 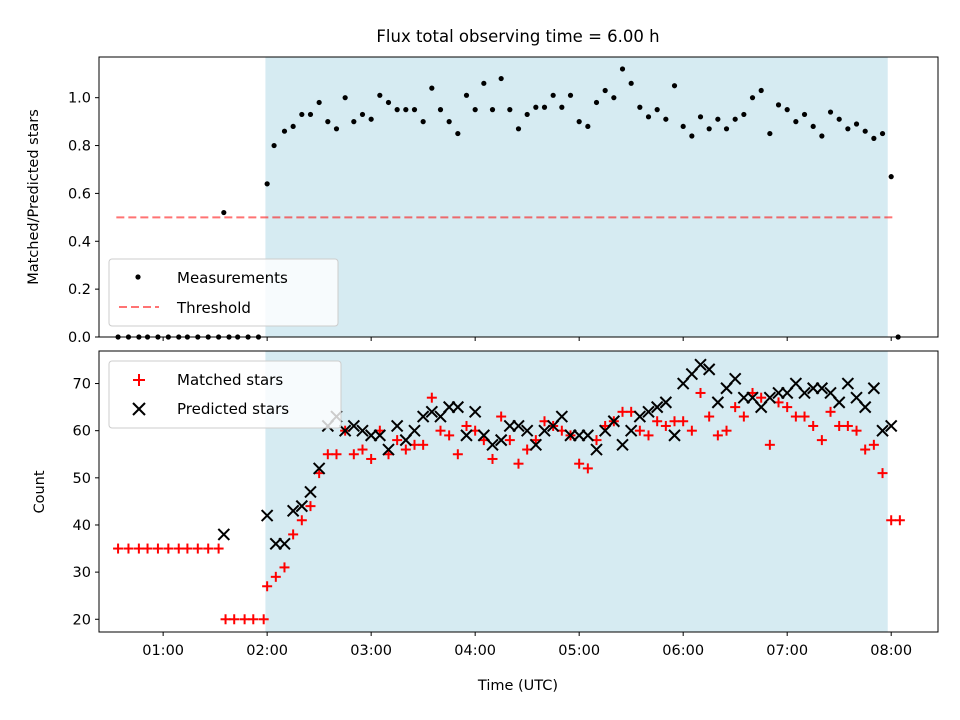 What do you see at coordinates (267, 651) in the screenshot?
I see `x-tick-label: 02:00` at bounding box center [267, 651].